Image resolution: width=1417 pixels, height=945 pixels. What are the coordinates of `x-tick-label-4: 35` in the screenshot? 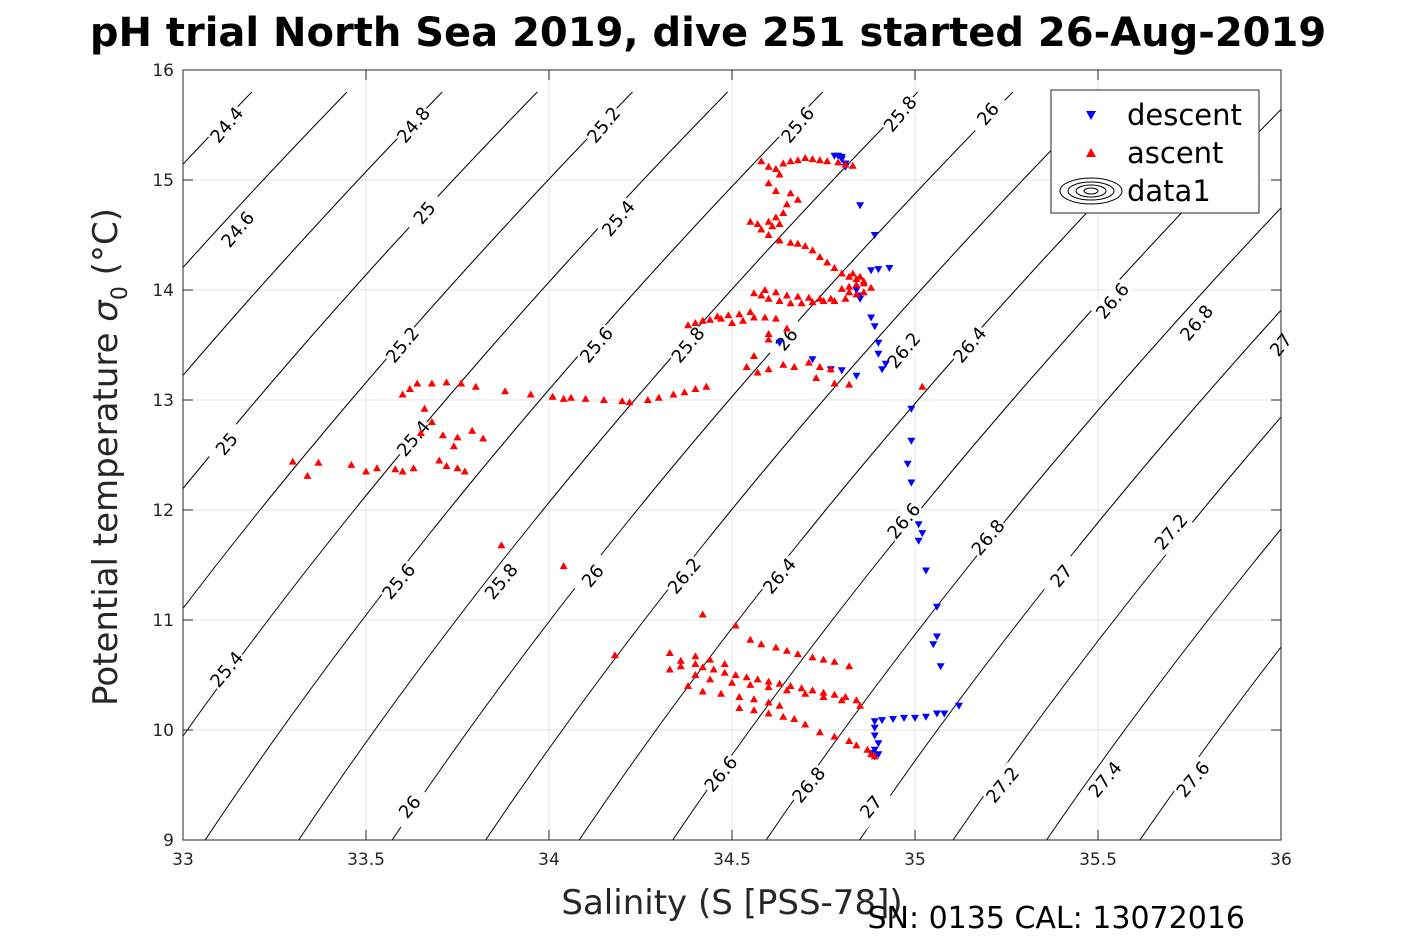 It's located at (915, 860).